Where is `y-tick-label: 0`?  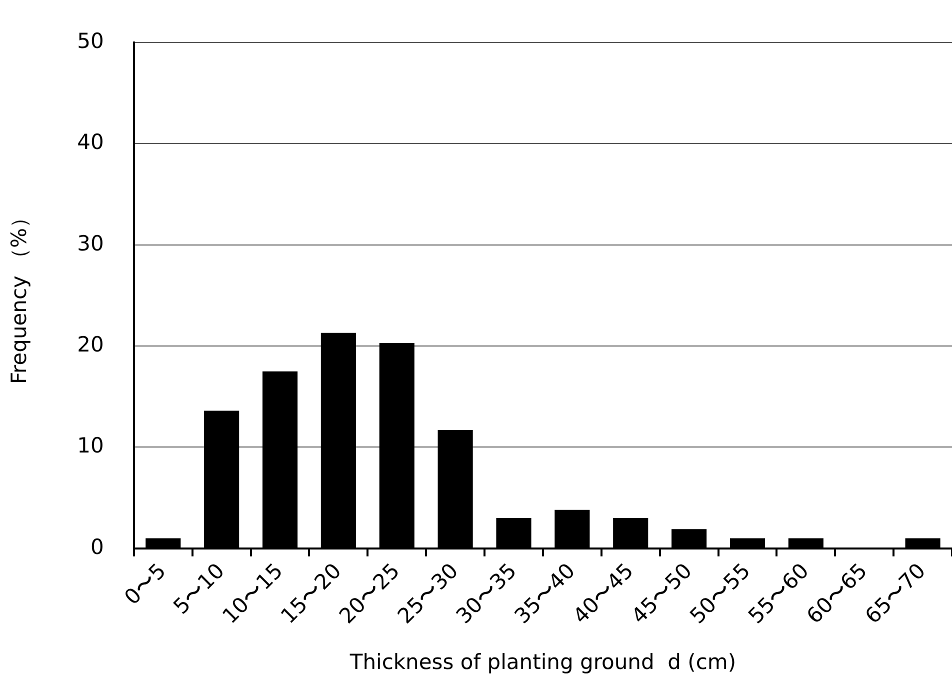 y-tick-label: 0 is located at coordinates (97, 546).